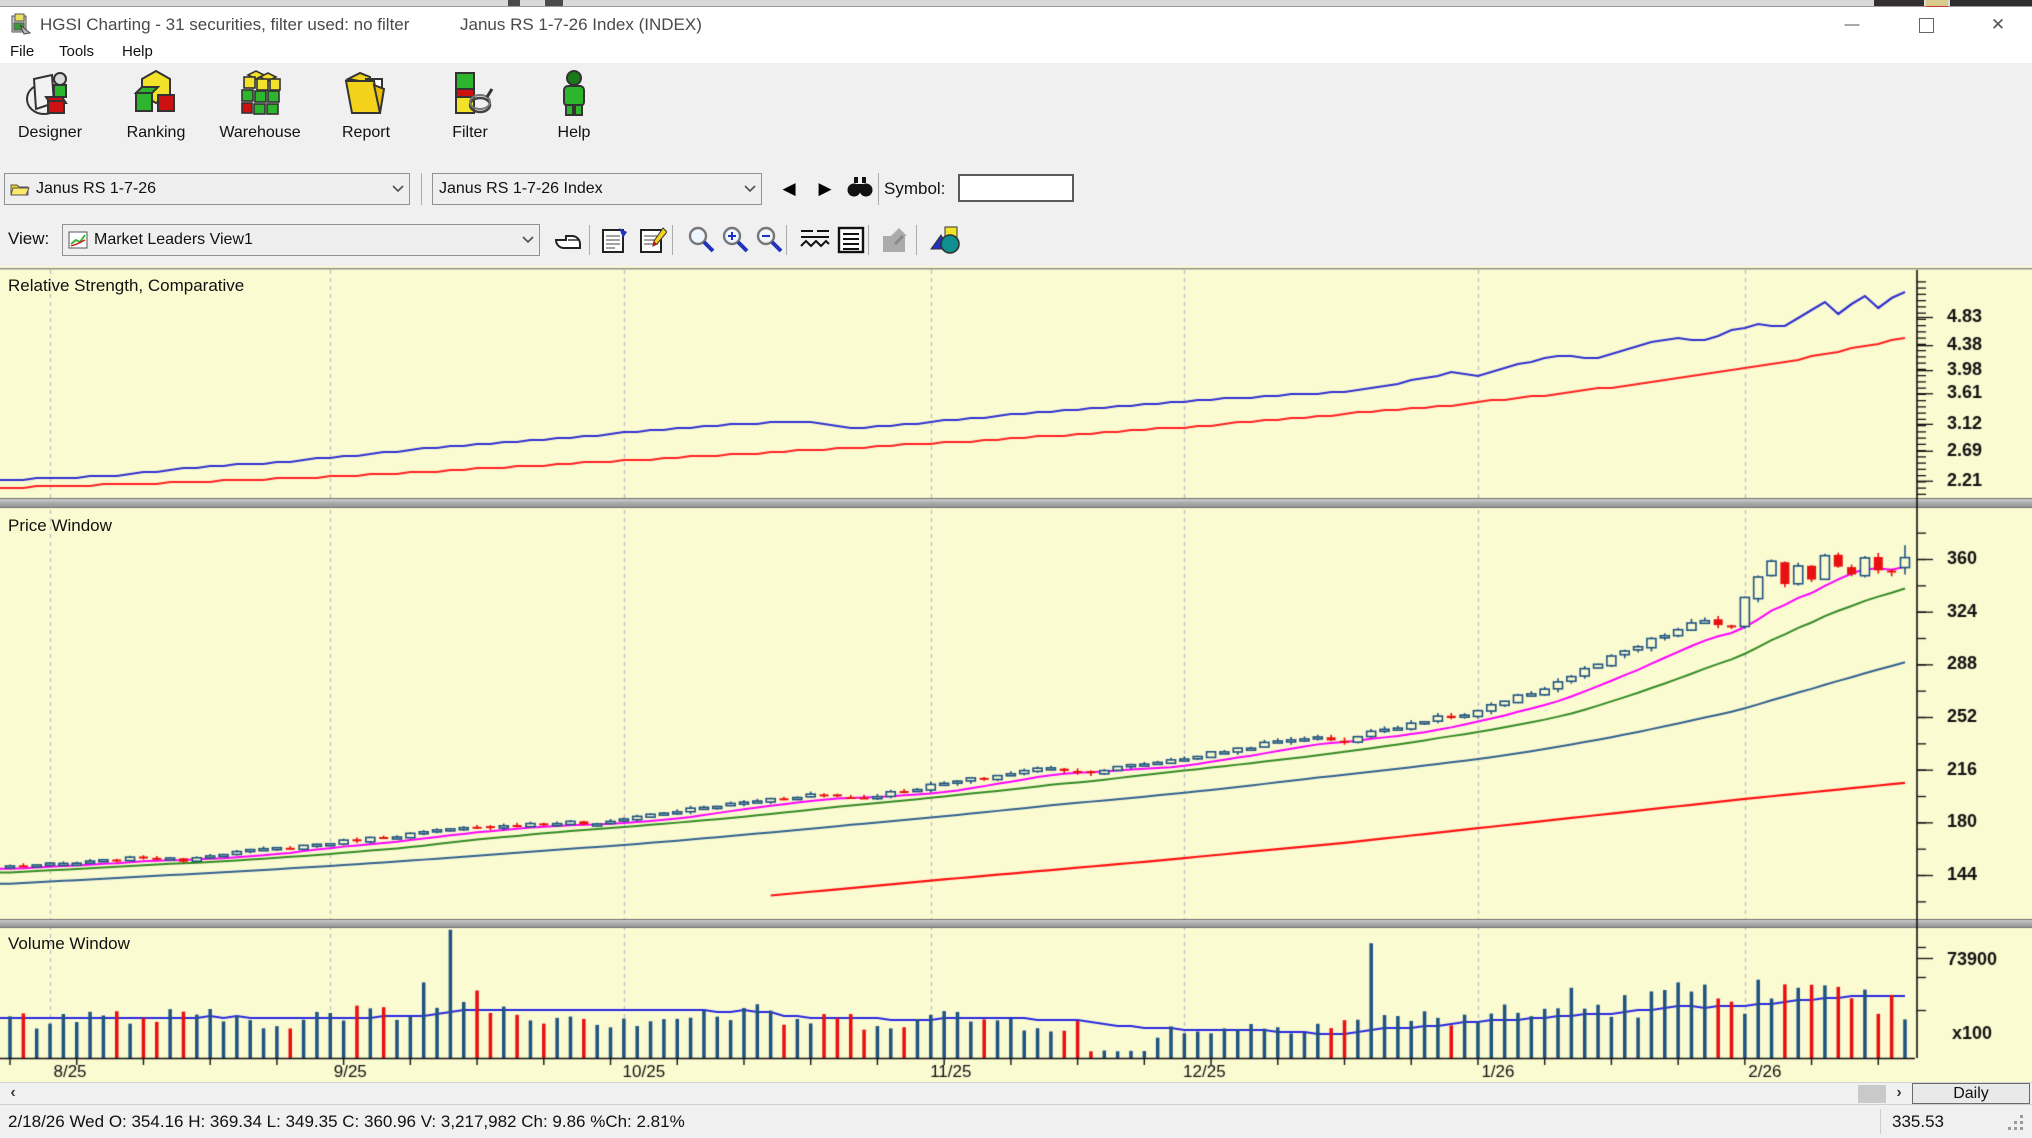 This screenshot has width=2032, height=1138. Describe the element at coordinates (21, 24) in the screenshot. I see `app-icon` at that location.